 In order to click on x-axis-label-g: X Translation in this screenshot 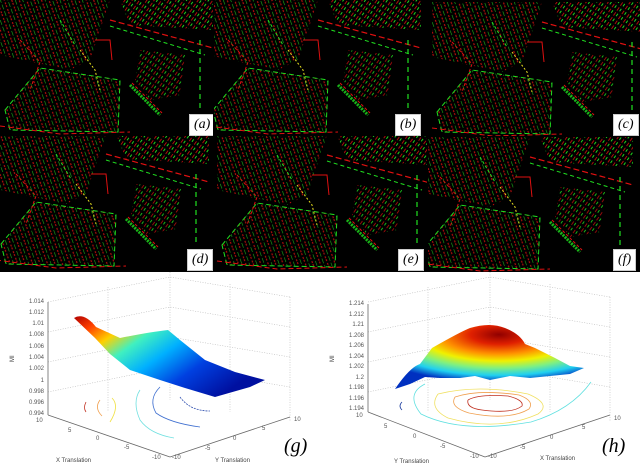, I will do `click(73, 461)`.